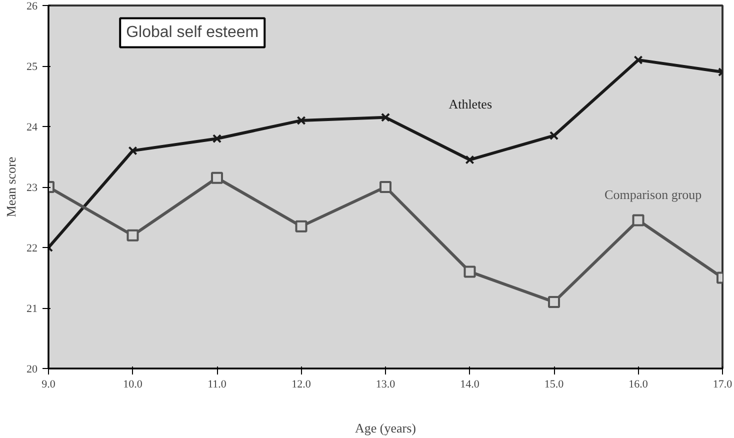  Describe the element at coordinates (302, 384) in the screenshot. I see `x-tick-label: 12.0` at that location.